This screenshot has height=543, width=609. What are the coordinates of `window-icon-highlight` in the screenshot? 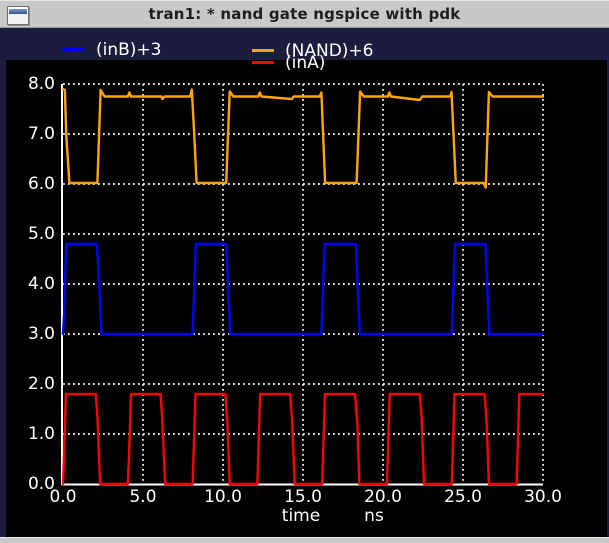 It's located at (18, 8).